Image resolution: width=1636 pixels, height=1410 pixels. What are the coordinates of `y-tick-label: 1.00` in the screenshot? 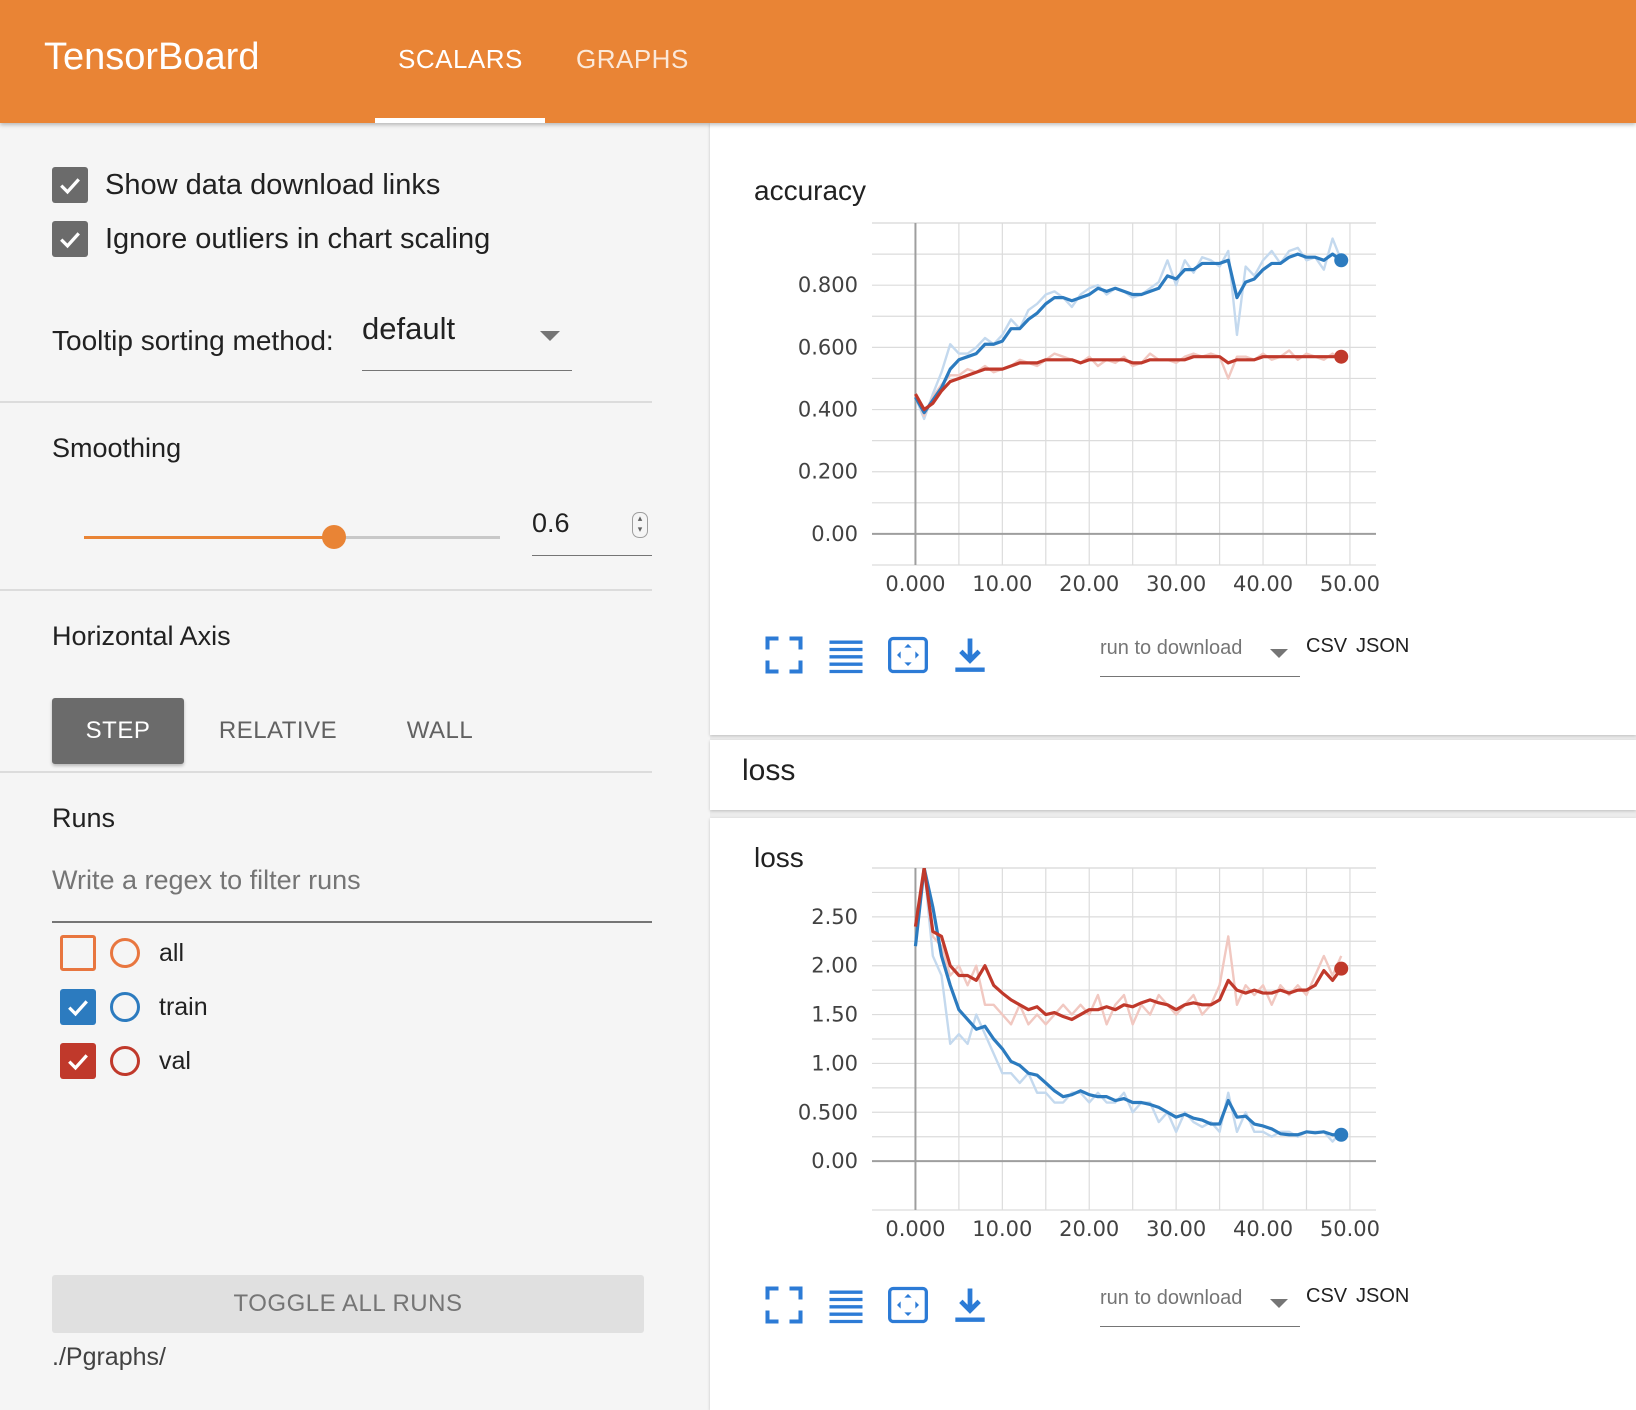 It's located at (834, 1063).